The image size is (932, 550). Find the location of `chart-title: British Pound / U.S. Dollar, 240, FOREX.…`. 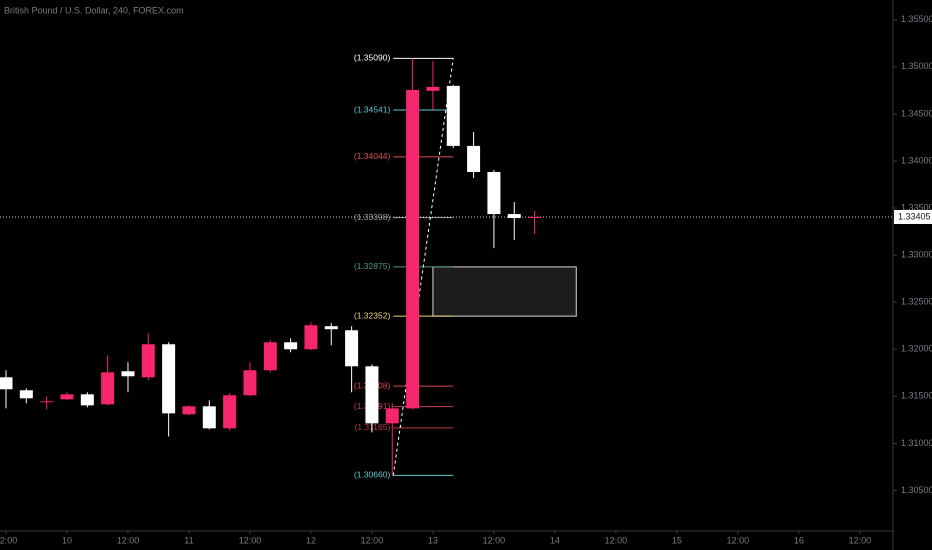

chart-title: British Pound / U.S. Dollar, 240, FOREX.… is located at coordinates (94, 10).